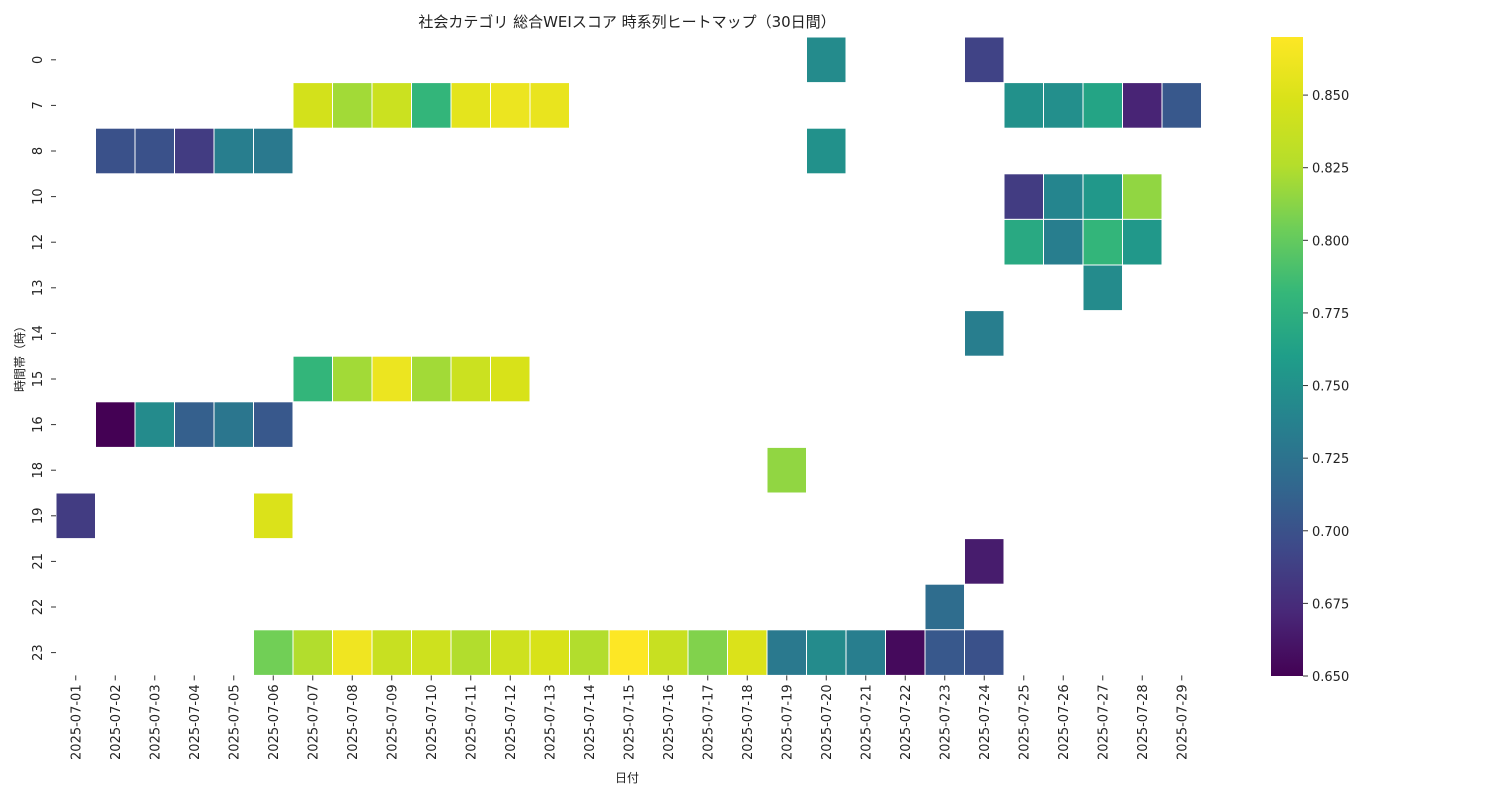 This screenshot has height=800, width=1500. What do you see at coordinates (38, 516) in the screenshot?
I see `y-tick-label: 19` at bounding box center [38, 516].